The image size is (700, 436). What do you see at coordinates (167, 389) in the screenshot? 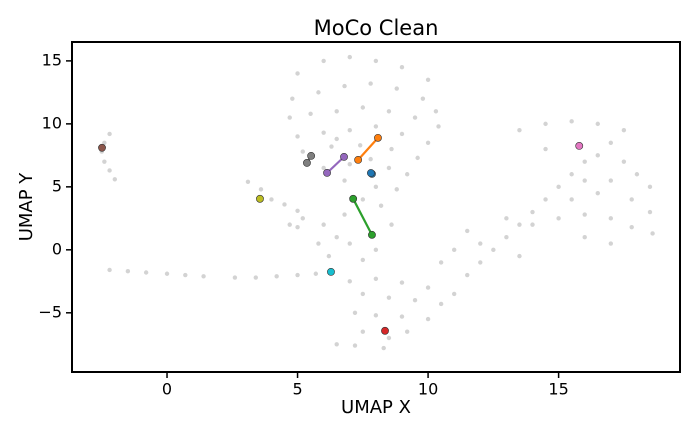
I see `x-tick-label: 0` at bounding box center [167, 389].